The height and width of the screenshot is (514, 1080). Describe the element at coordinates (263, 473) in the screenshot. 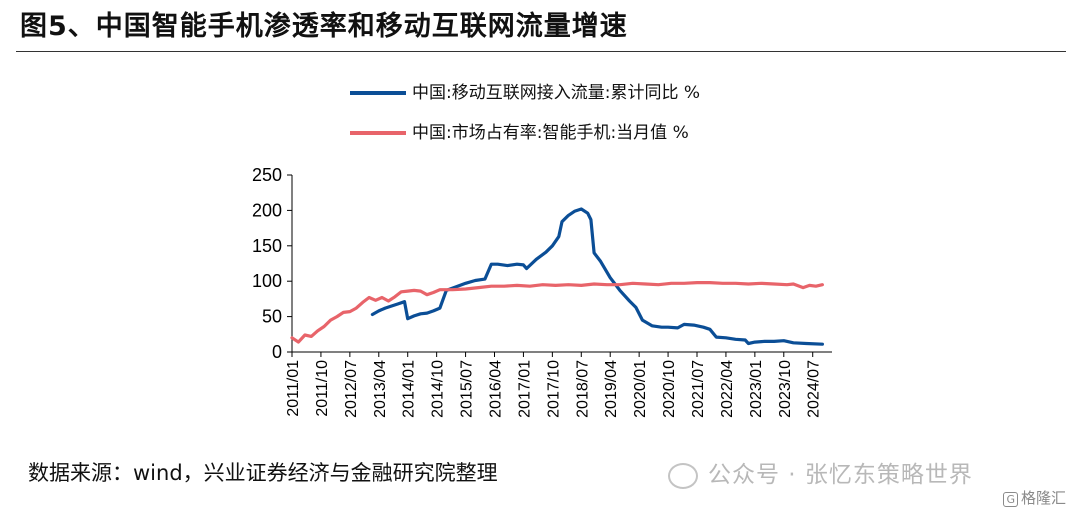

I see `source-note: 数据来源：wind，兴业证券经济与金融研究院整理` at that location.